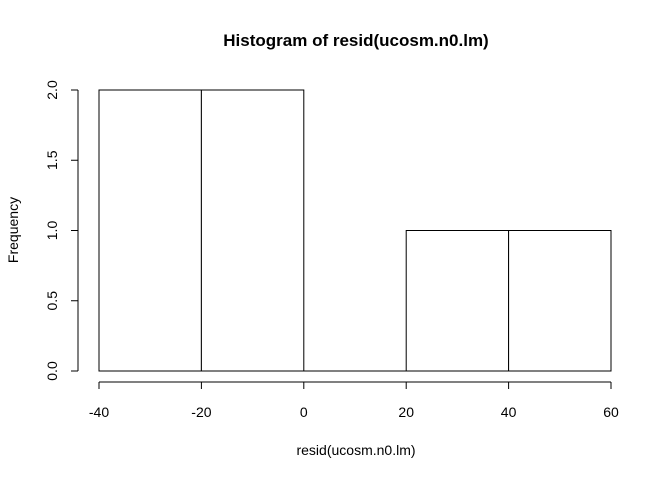 The height and width of the screenshot is (480, 672). I want to click on y-axis: 0.0 0.5 1.0 1.5 2.0, so click(61, 230).